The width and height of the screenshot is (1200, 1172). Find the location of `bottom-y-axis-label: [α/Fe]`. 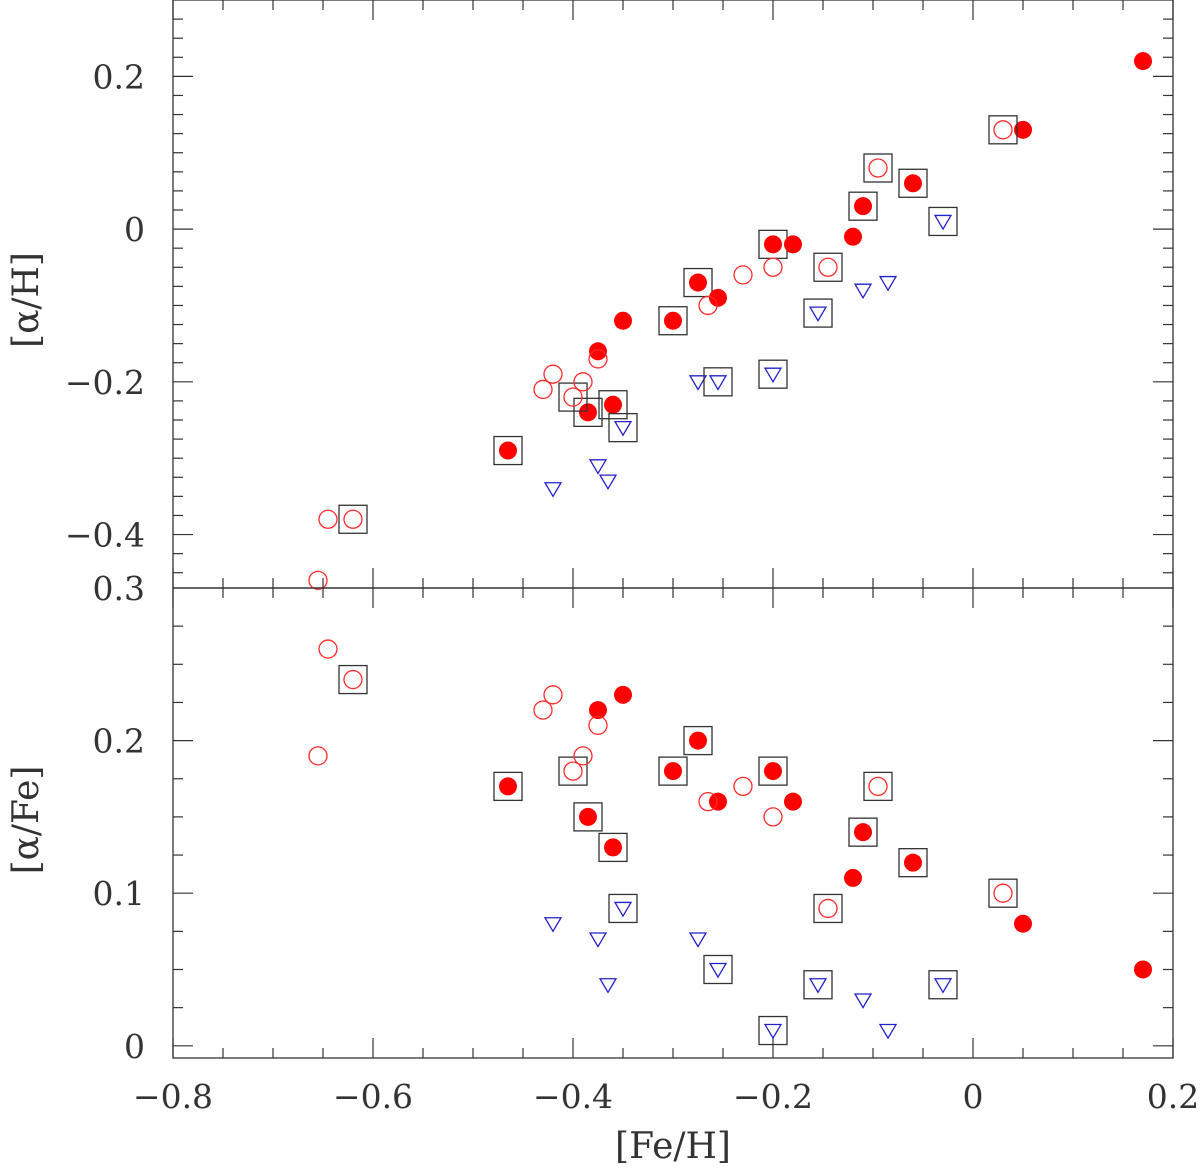

bottom-y-axis-label: [α/Fe] is located at coordinates (26, 820).